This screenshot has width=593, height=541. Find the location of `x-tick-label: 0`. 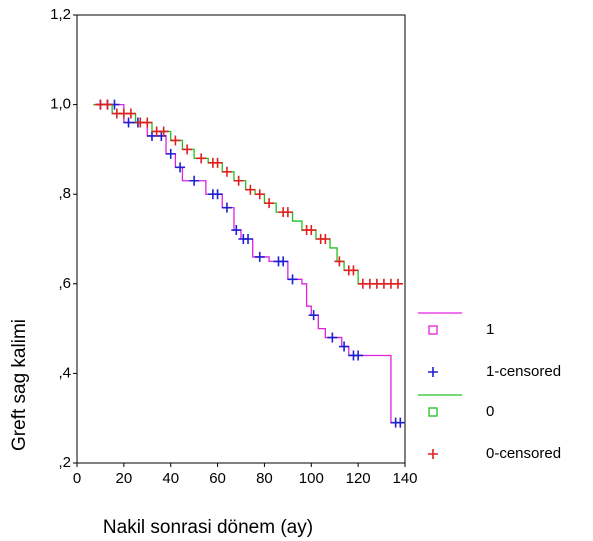

x-tick-label: 0 is located at coordinates (77, 478).